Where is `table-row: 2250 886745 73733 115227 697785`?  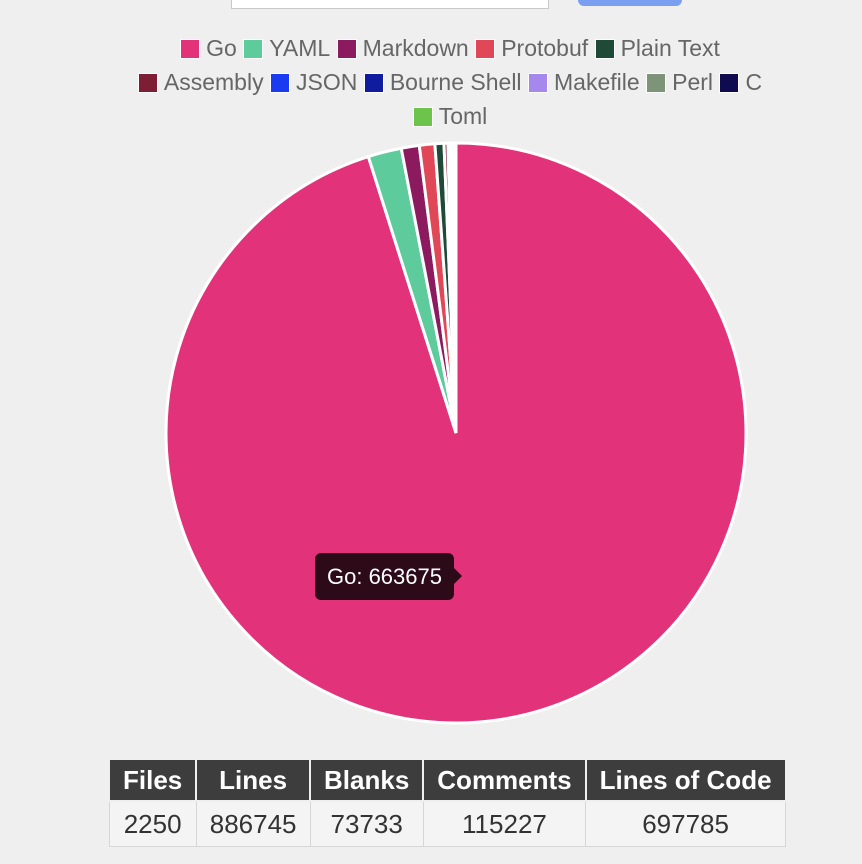 table-row: 2250 886745 73733 115227 697785 is located at coordinates (447, 823).